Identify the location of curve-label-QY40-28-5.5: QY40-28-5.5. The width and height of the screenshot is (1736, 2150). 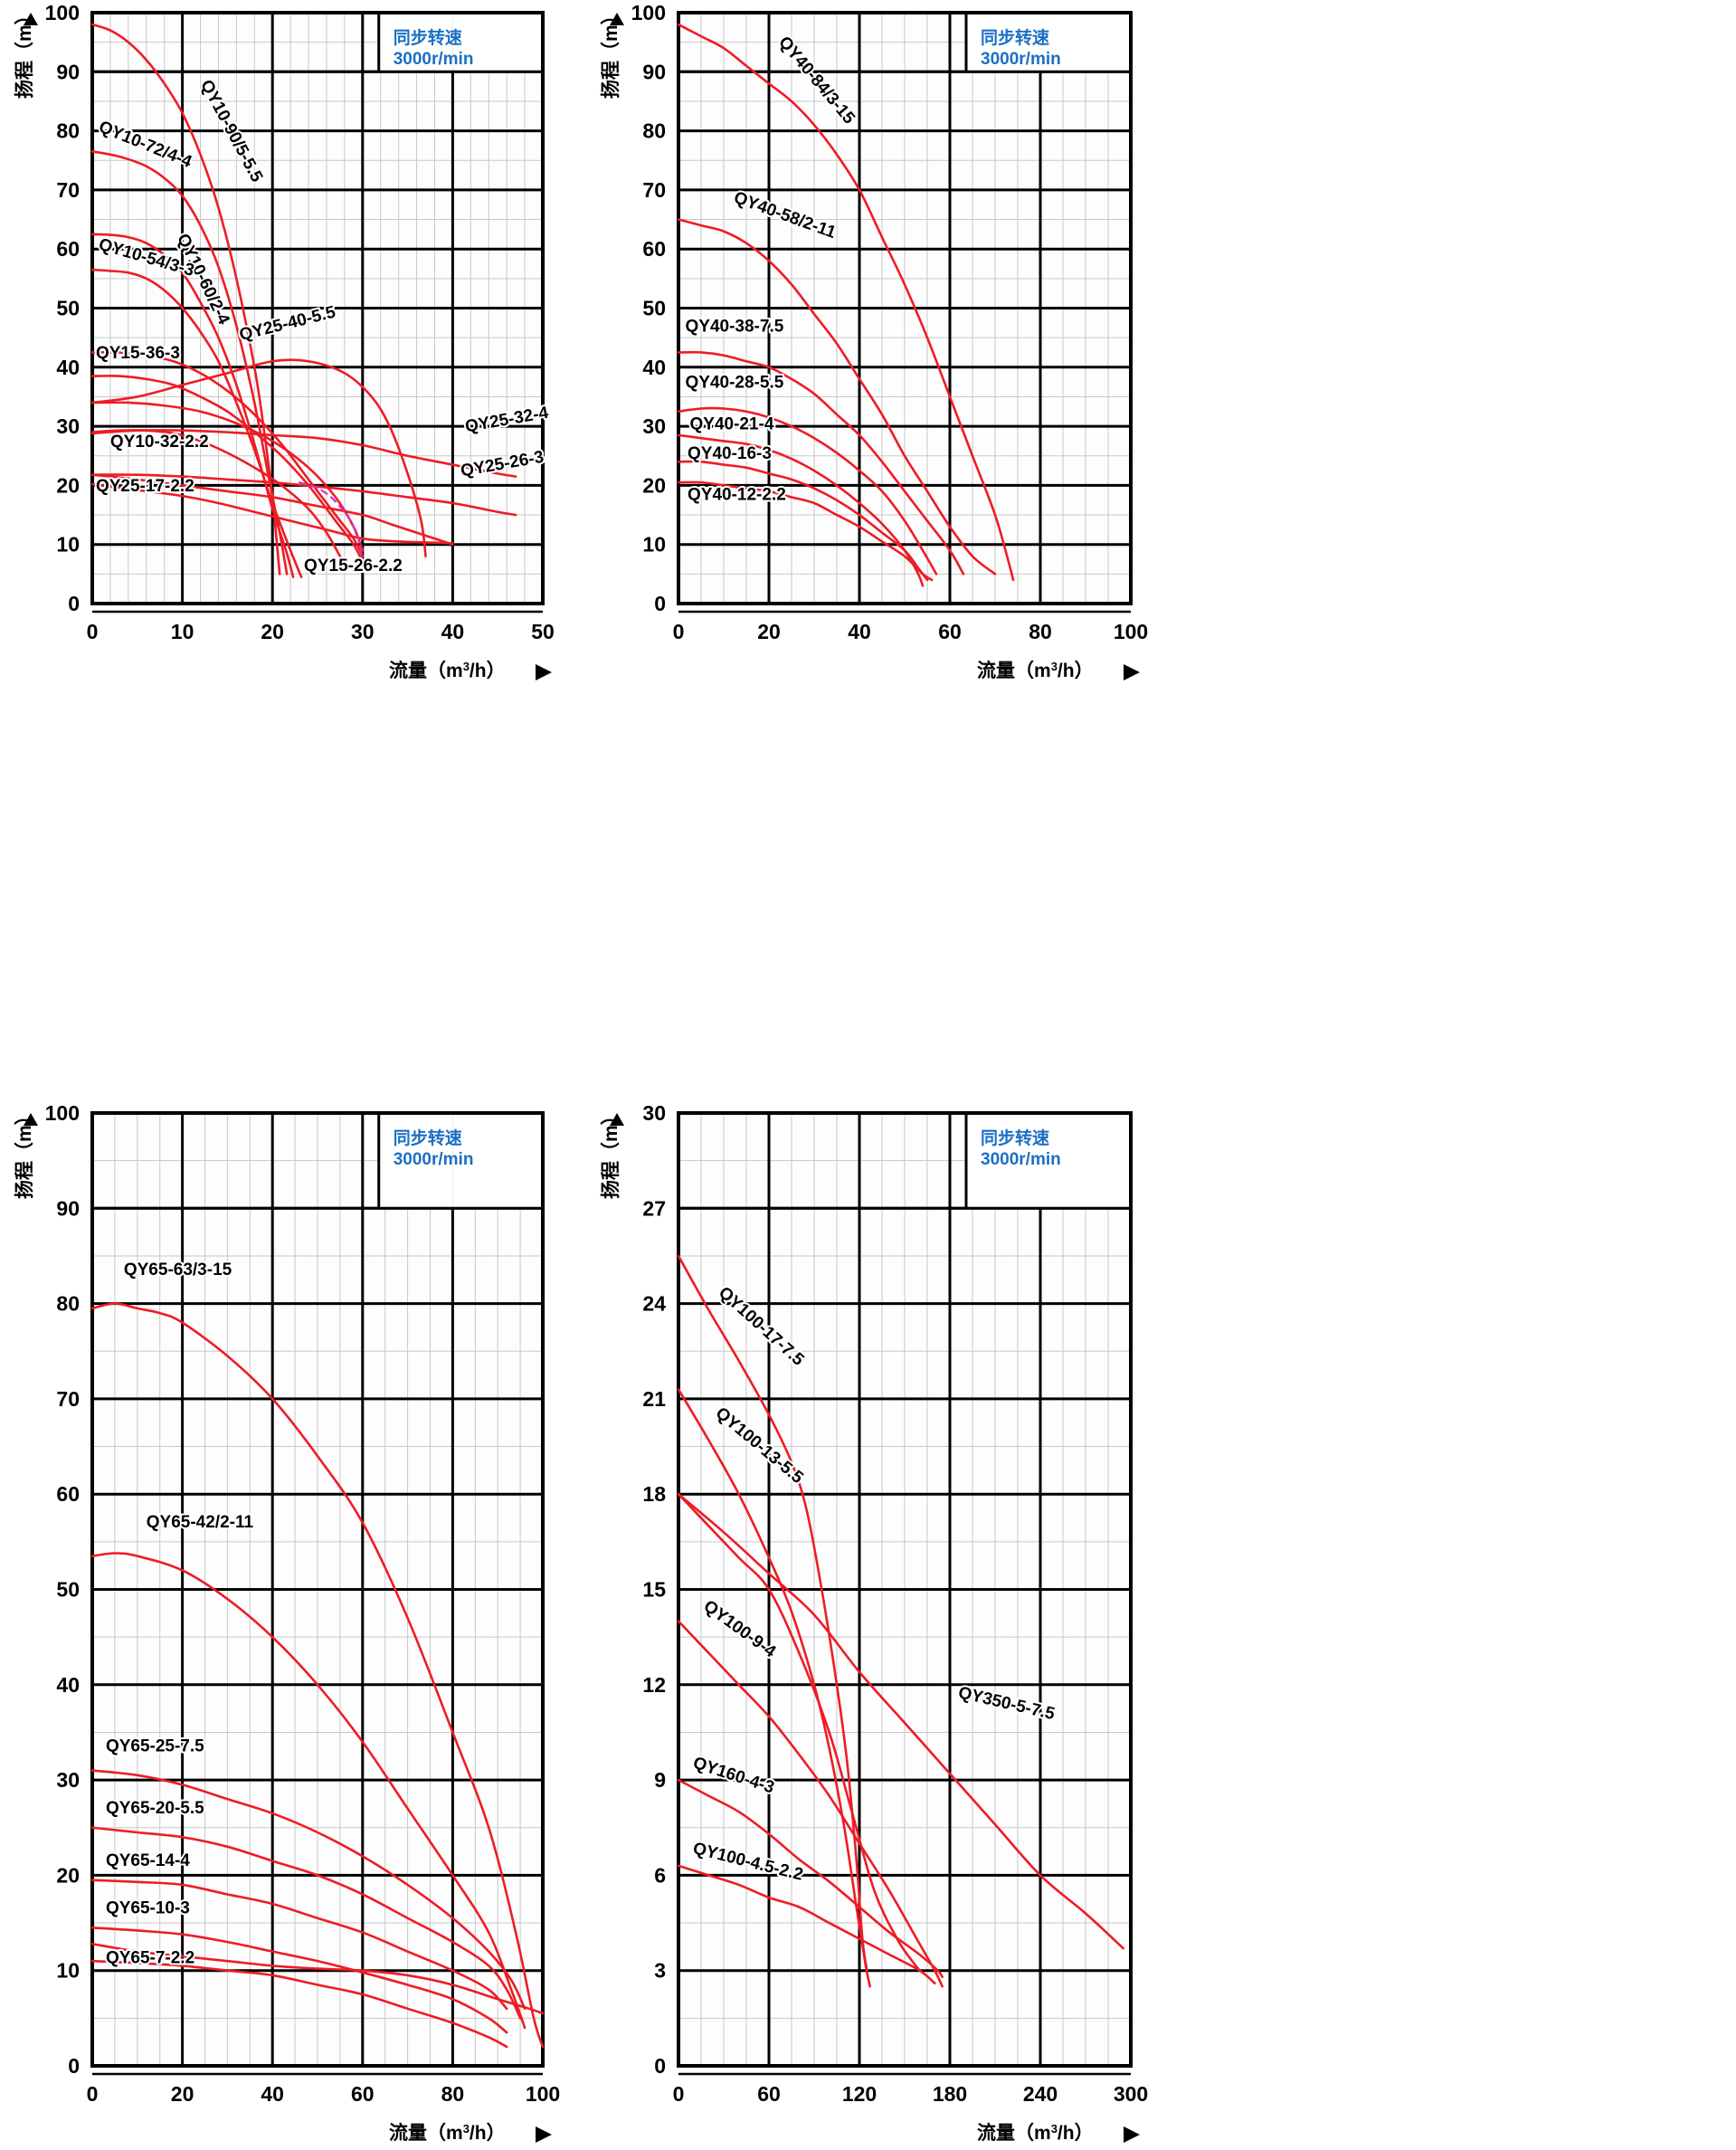
(735, 383).